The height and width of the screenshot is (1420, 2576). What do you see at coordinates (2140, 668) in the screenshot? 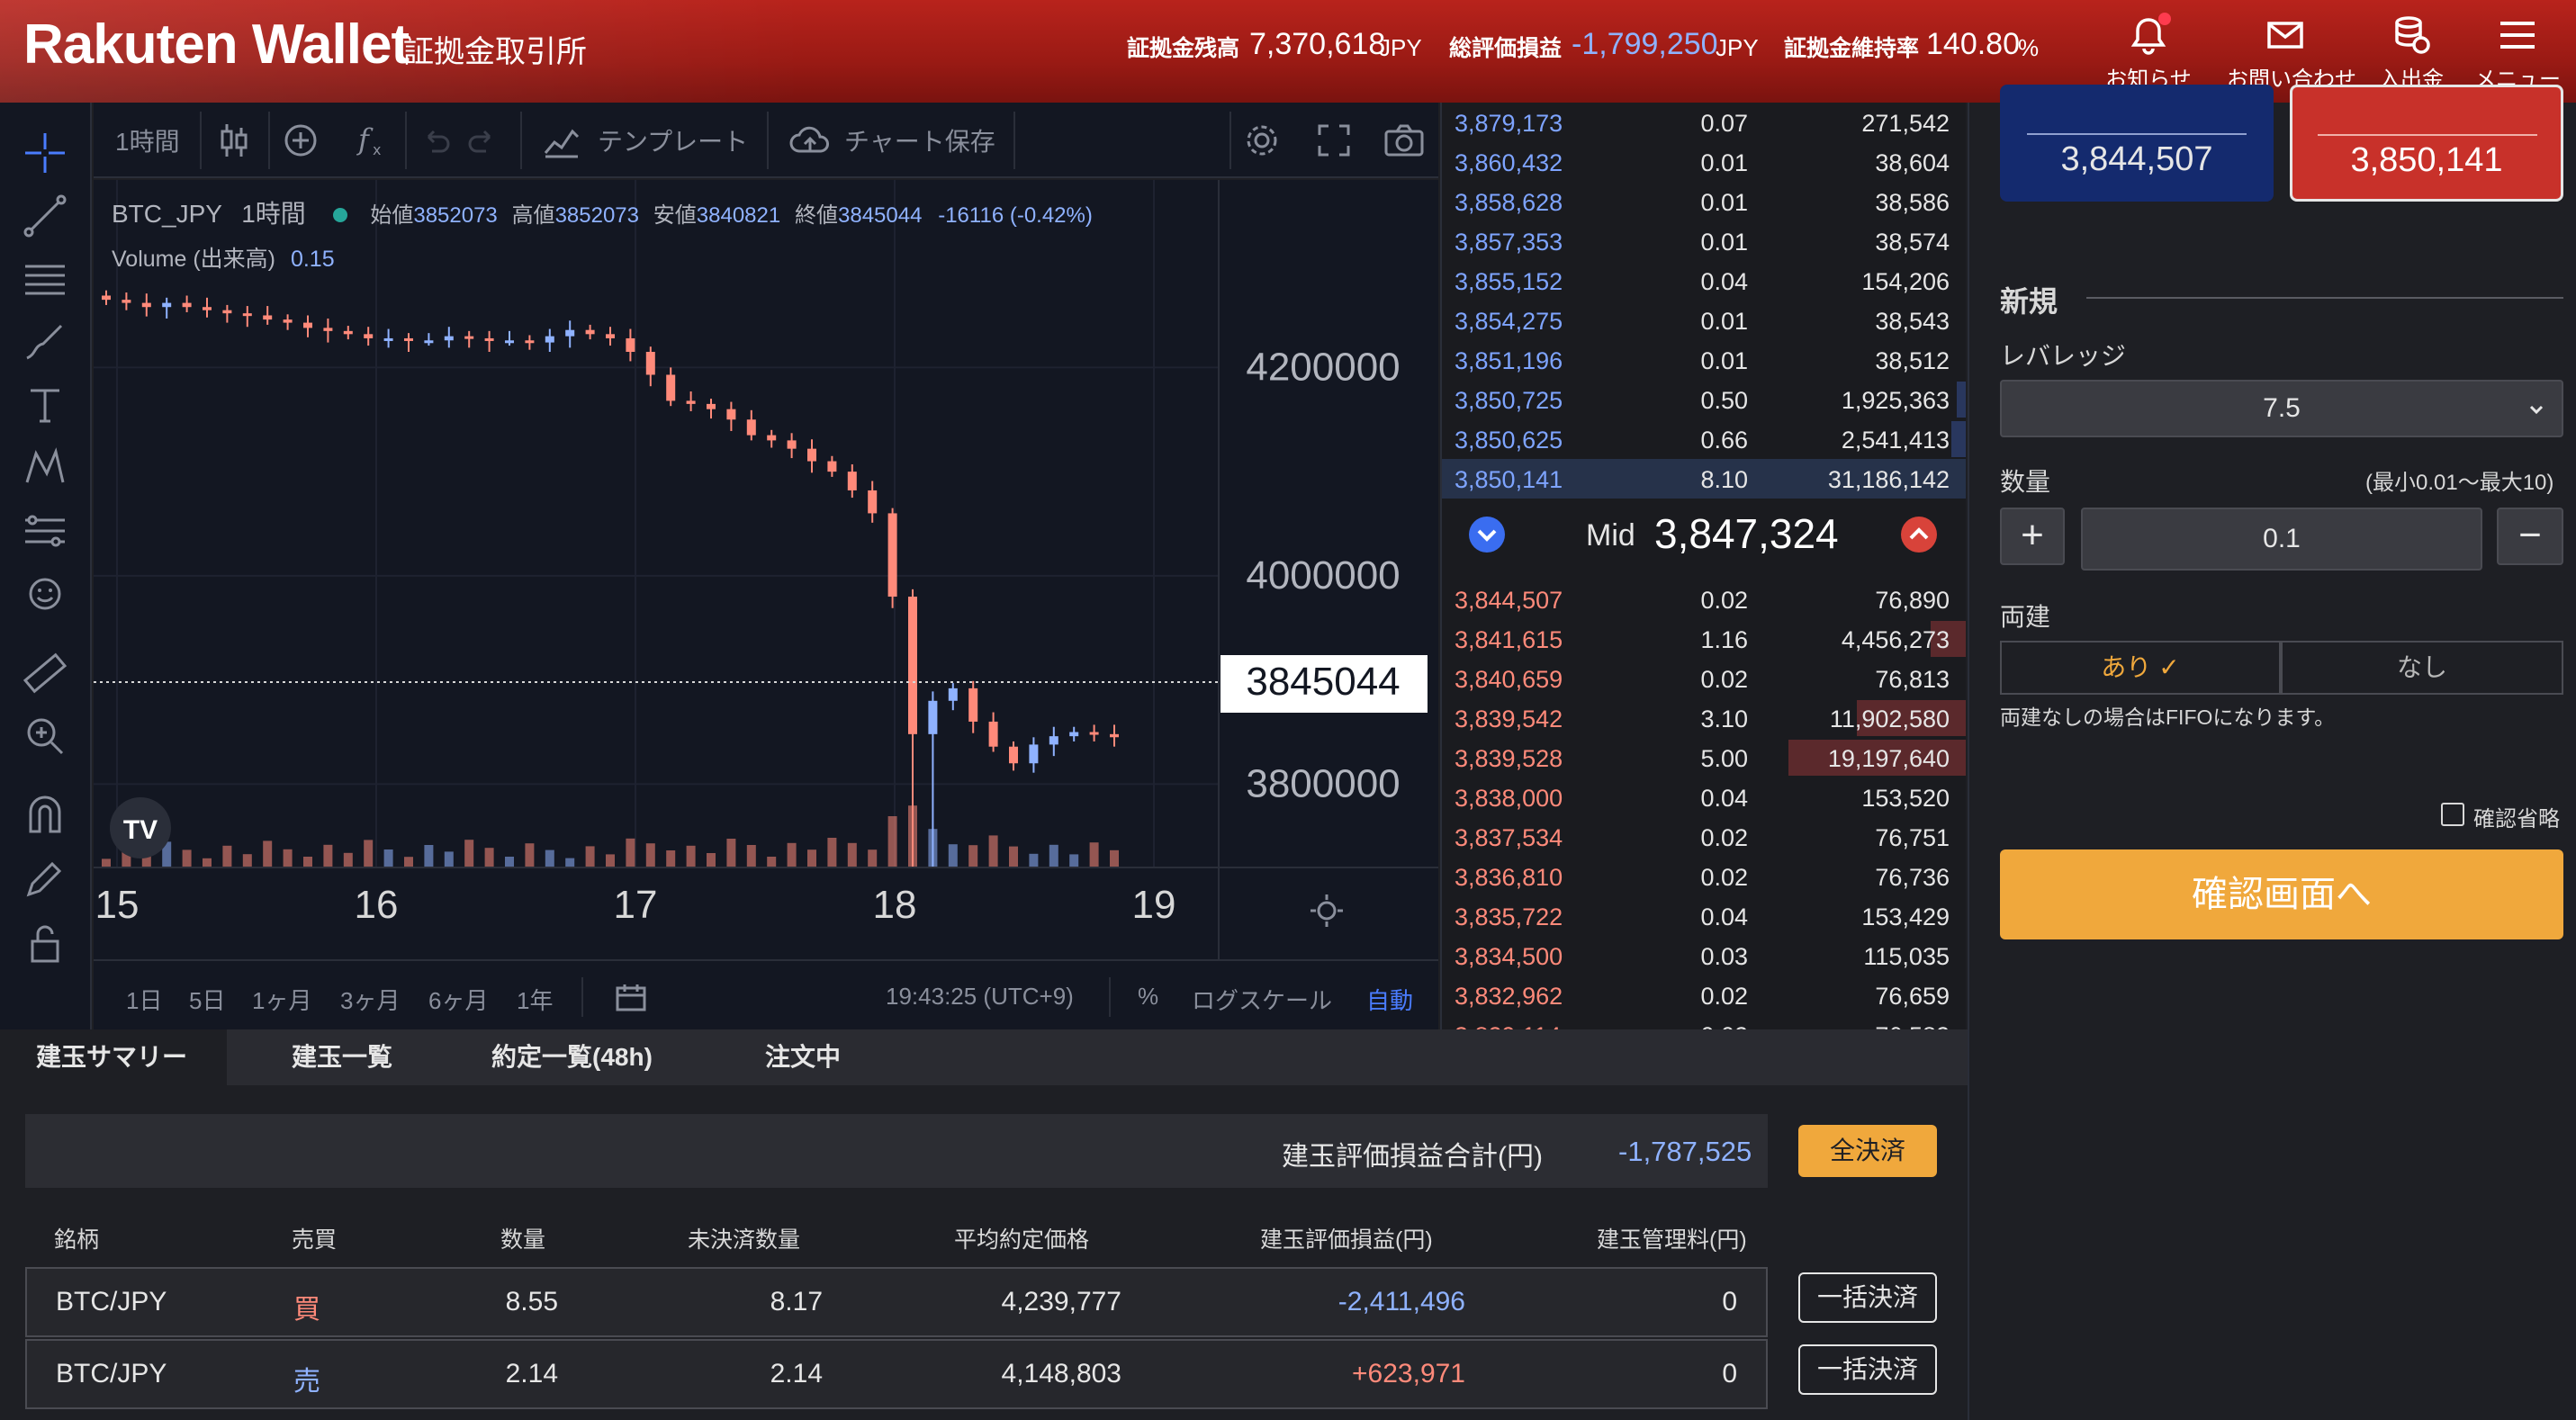
I see `hedge-yes-option: あり ✓` at bounding box center [2140, 668].